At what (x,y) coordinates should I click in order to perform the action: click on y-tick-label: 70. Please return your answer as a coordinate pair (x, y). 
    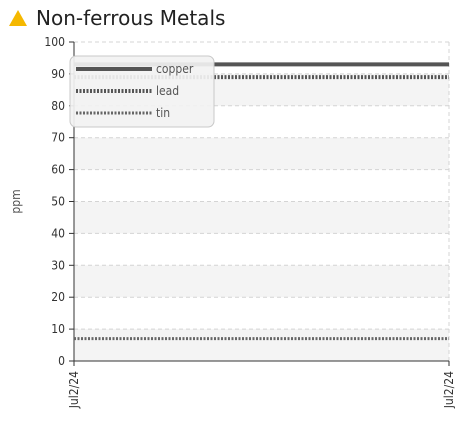
    Looking at the image, I should click on (58, 138).